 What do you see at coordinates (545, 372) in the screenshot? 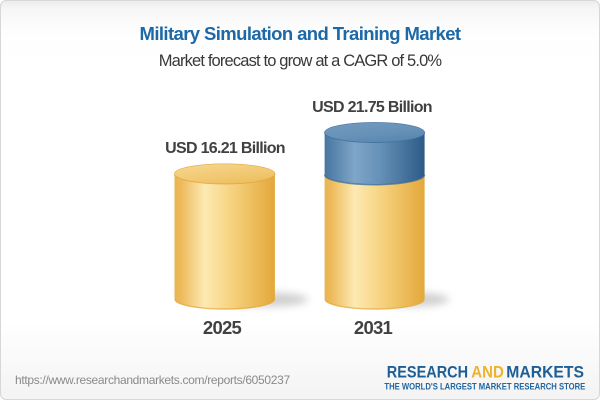
I see `svg-text: MARKETS` at bounding box center [545, 372].